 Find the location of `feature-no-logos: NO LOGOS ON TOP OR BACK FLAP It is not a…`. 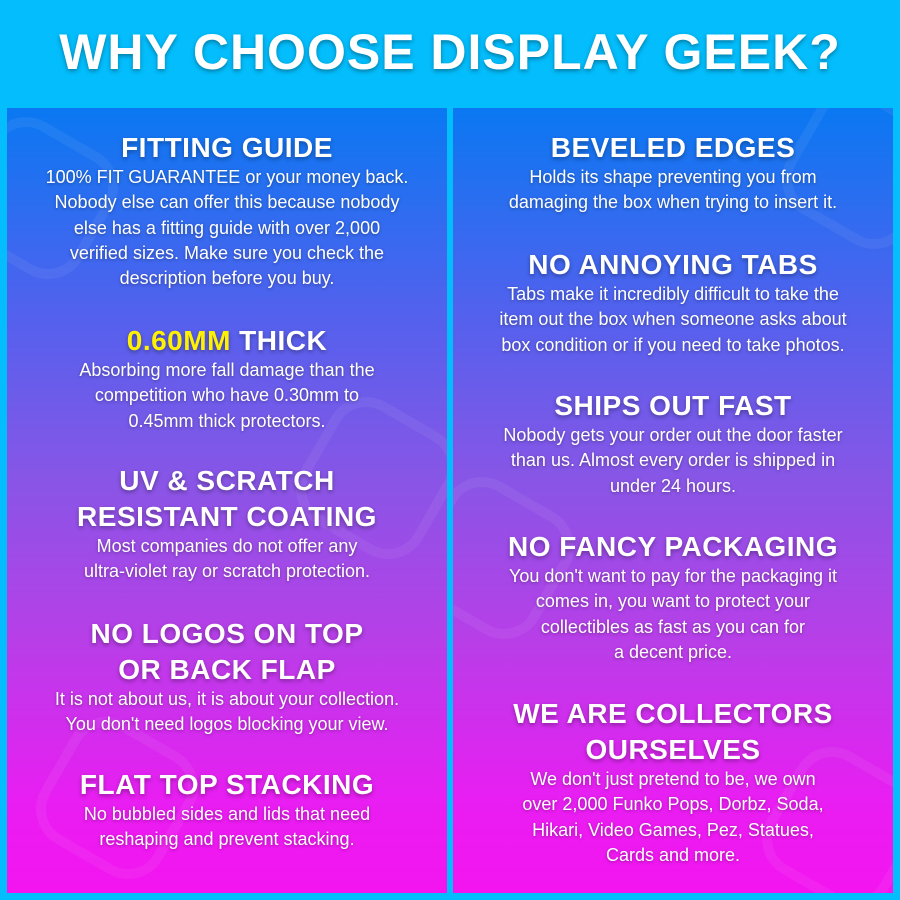

feature-no-logos: NO LOGOS ON TOP OR BACK FLAP It is not a… is located at coordinates (227, 677).